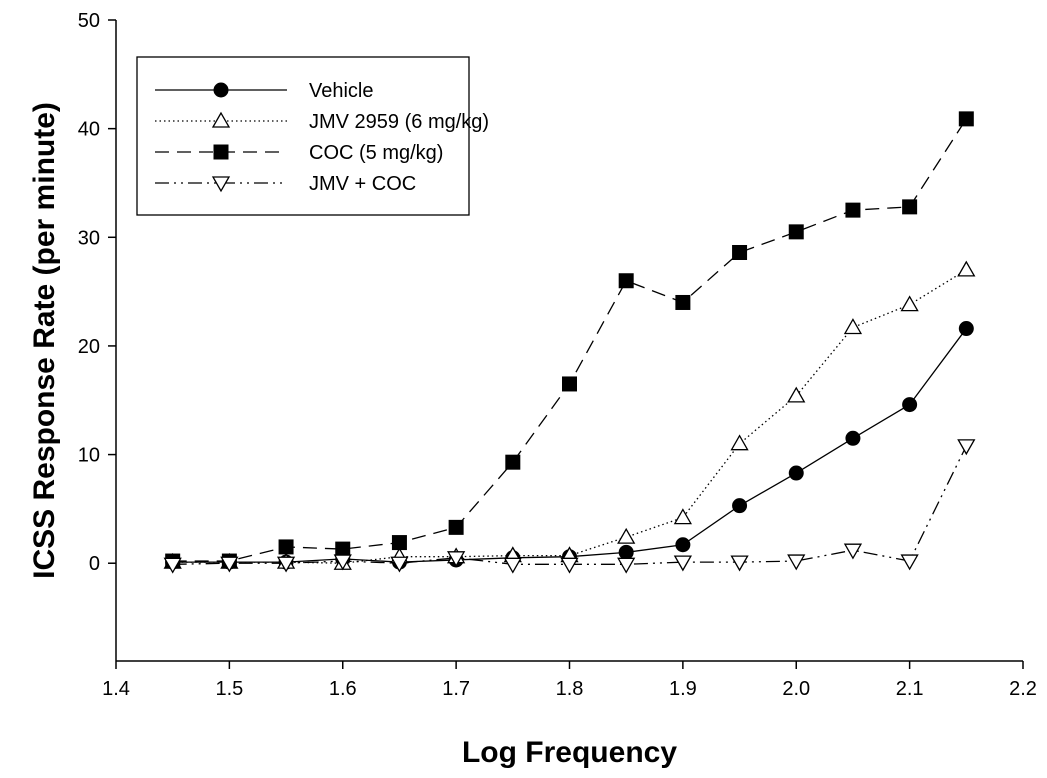 This screenshot has height=778, width=1047. I want to click on legend-item: JMV + COC, so click(285, 184).